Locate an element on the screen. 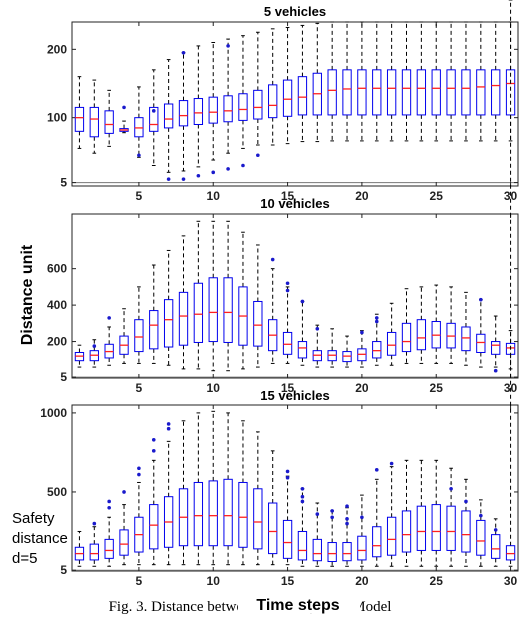 The image size is (523, 625). y-tick-label: 600 is located at coordinates (57, 269).